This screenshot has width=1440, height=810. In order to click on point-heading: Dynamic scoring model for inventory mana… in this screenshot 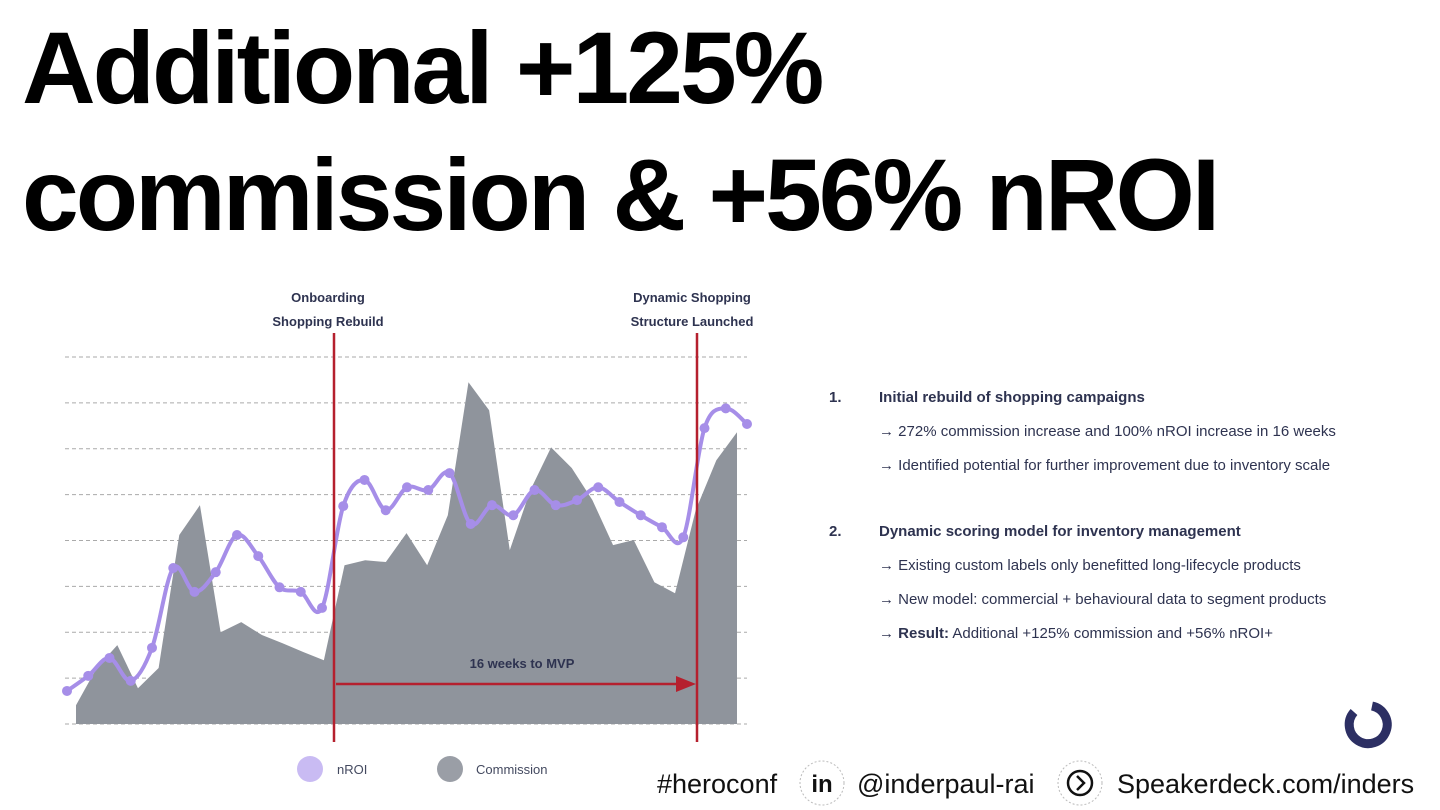, I will do `click(1060, 531)`.